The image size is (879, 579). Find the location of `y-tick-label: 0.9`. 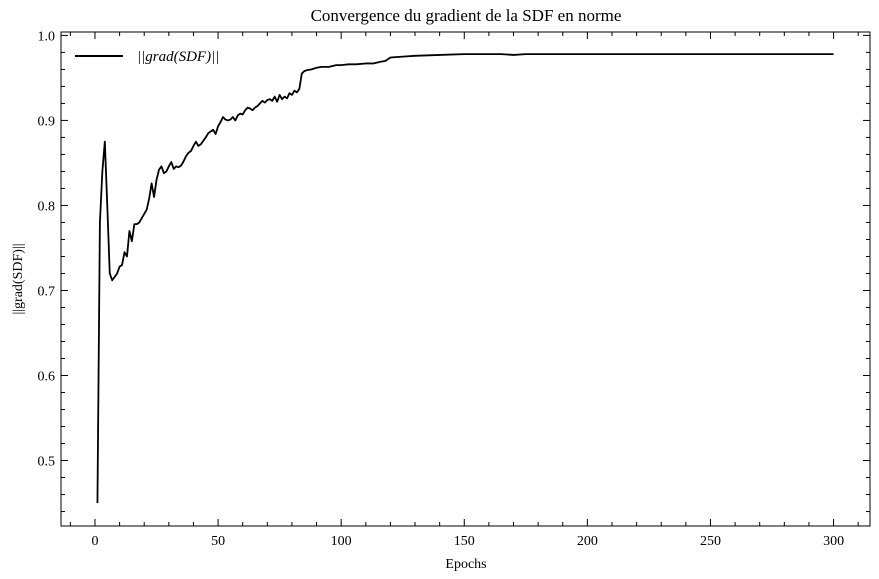

y-tick-label: 0.9 is located at coordinates (47, 121).